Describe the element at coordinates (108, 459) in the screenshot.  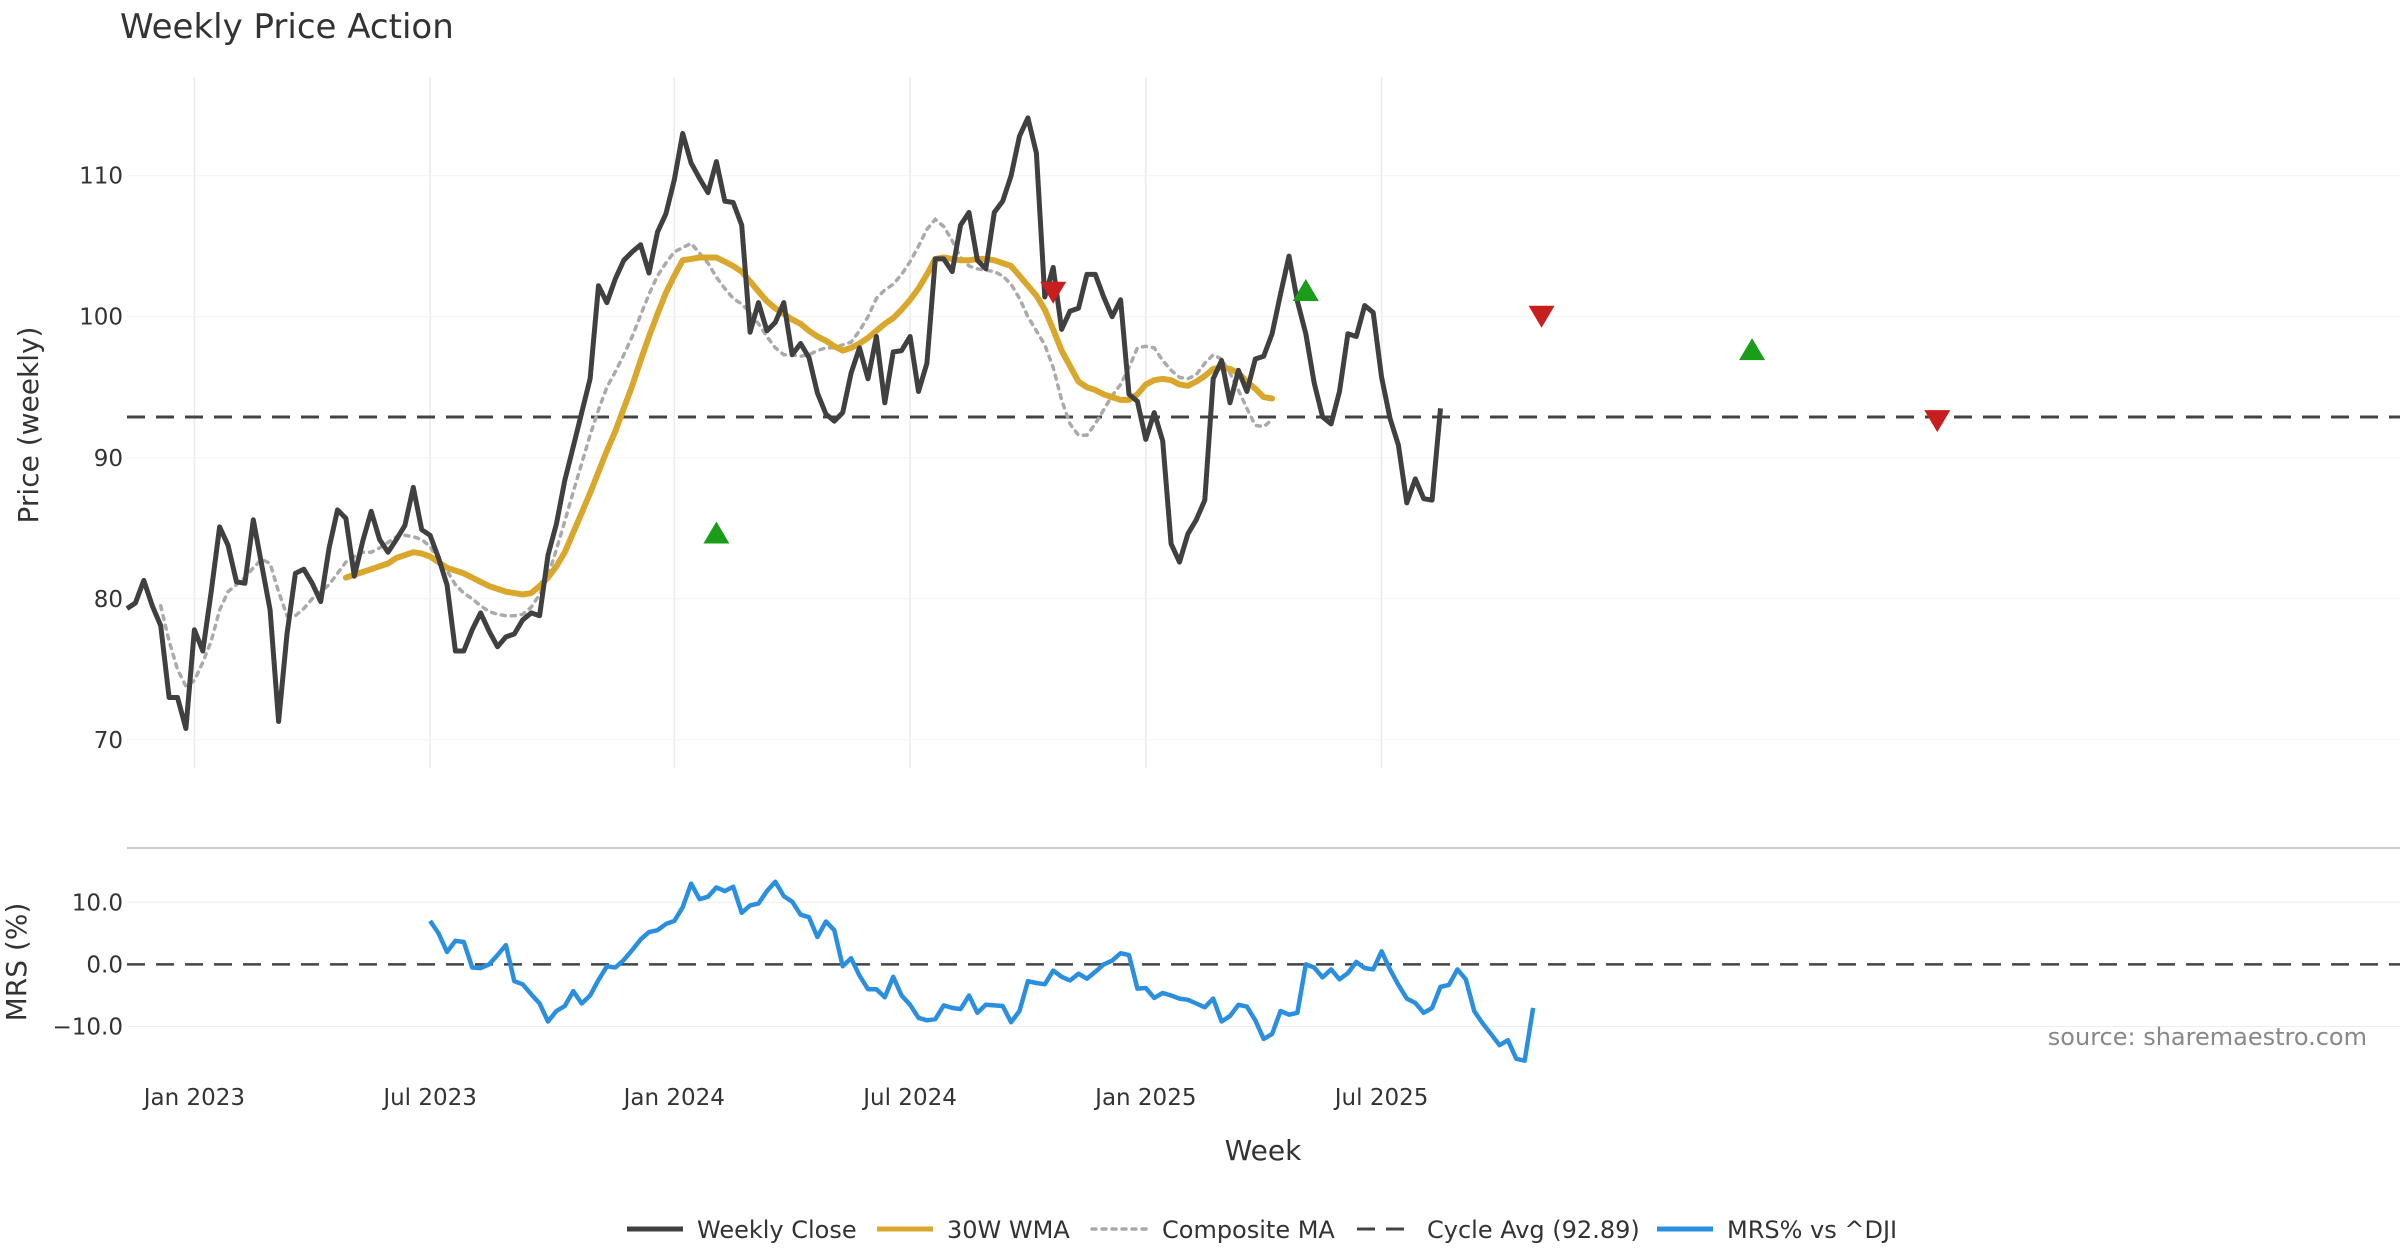
I see `price-y-tick-label: 90` at that location.